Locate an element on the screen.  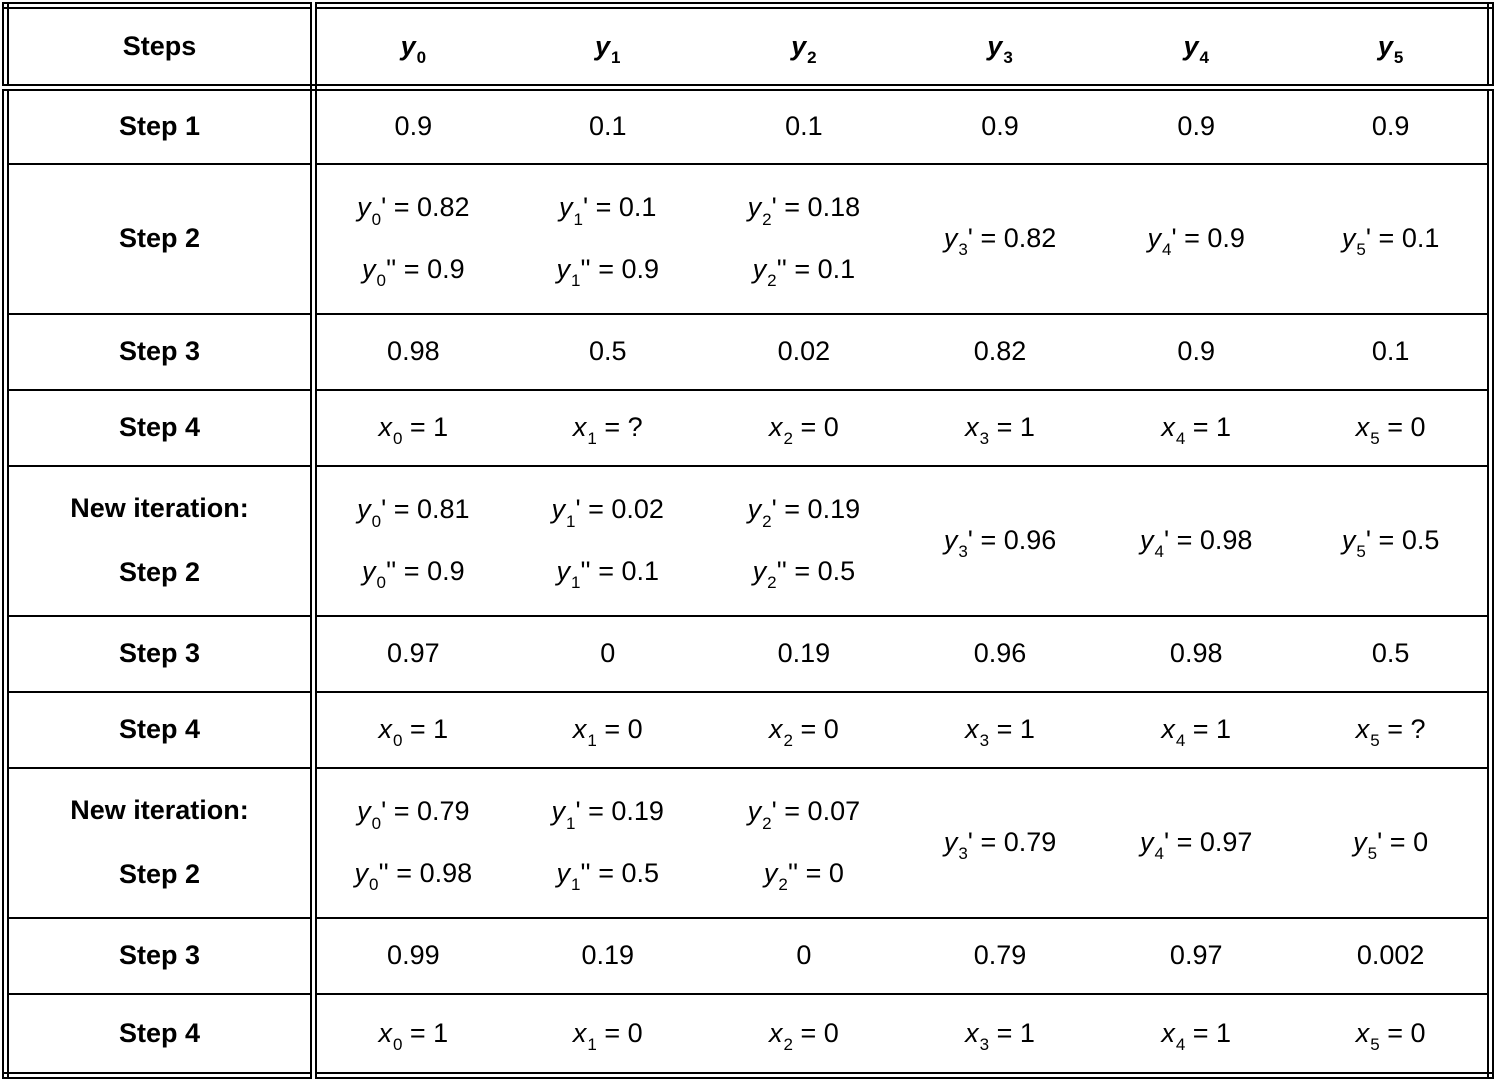
value-cell-r9-c0: x0 = 1 is located at coordinates (411, 1034).